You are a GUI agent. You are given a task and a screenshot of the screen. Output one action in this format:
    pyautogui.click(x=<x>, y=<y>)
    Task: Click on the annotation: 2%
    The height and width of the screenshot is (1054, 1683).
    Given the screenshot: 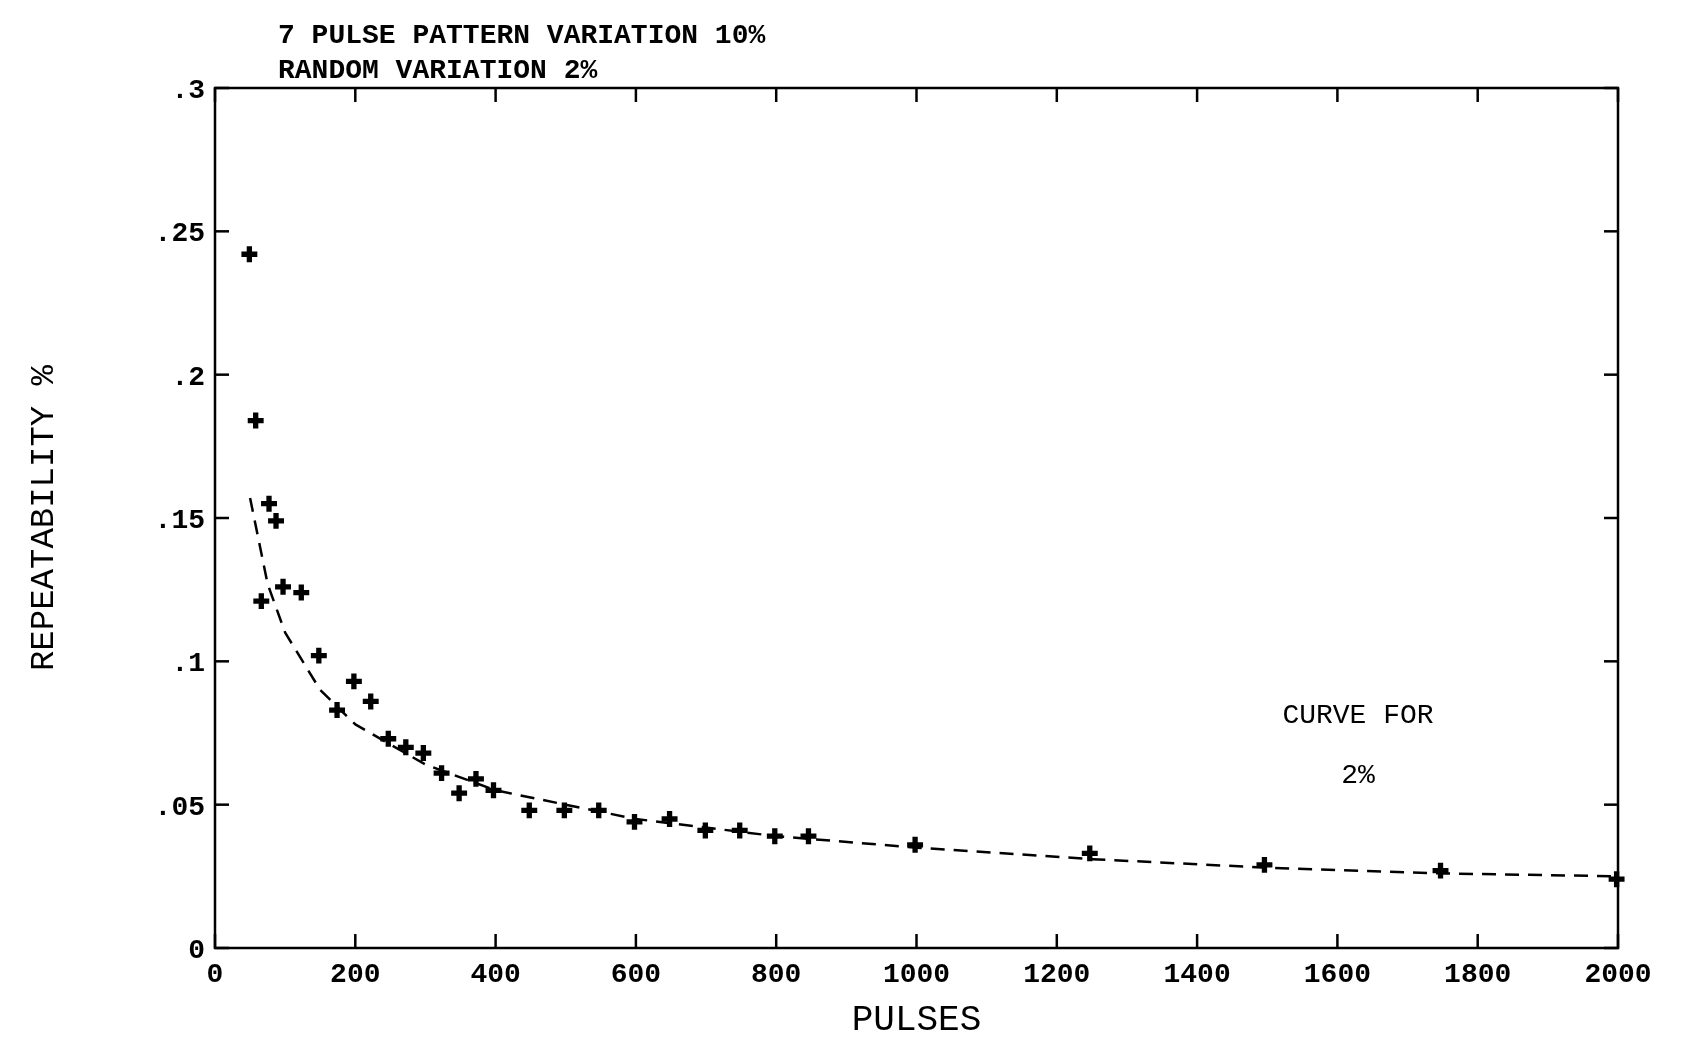 What is the action you would take?
    pyautogui.click(x=1358, y=775)
    